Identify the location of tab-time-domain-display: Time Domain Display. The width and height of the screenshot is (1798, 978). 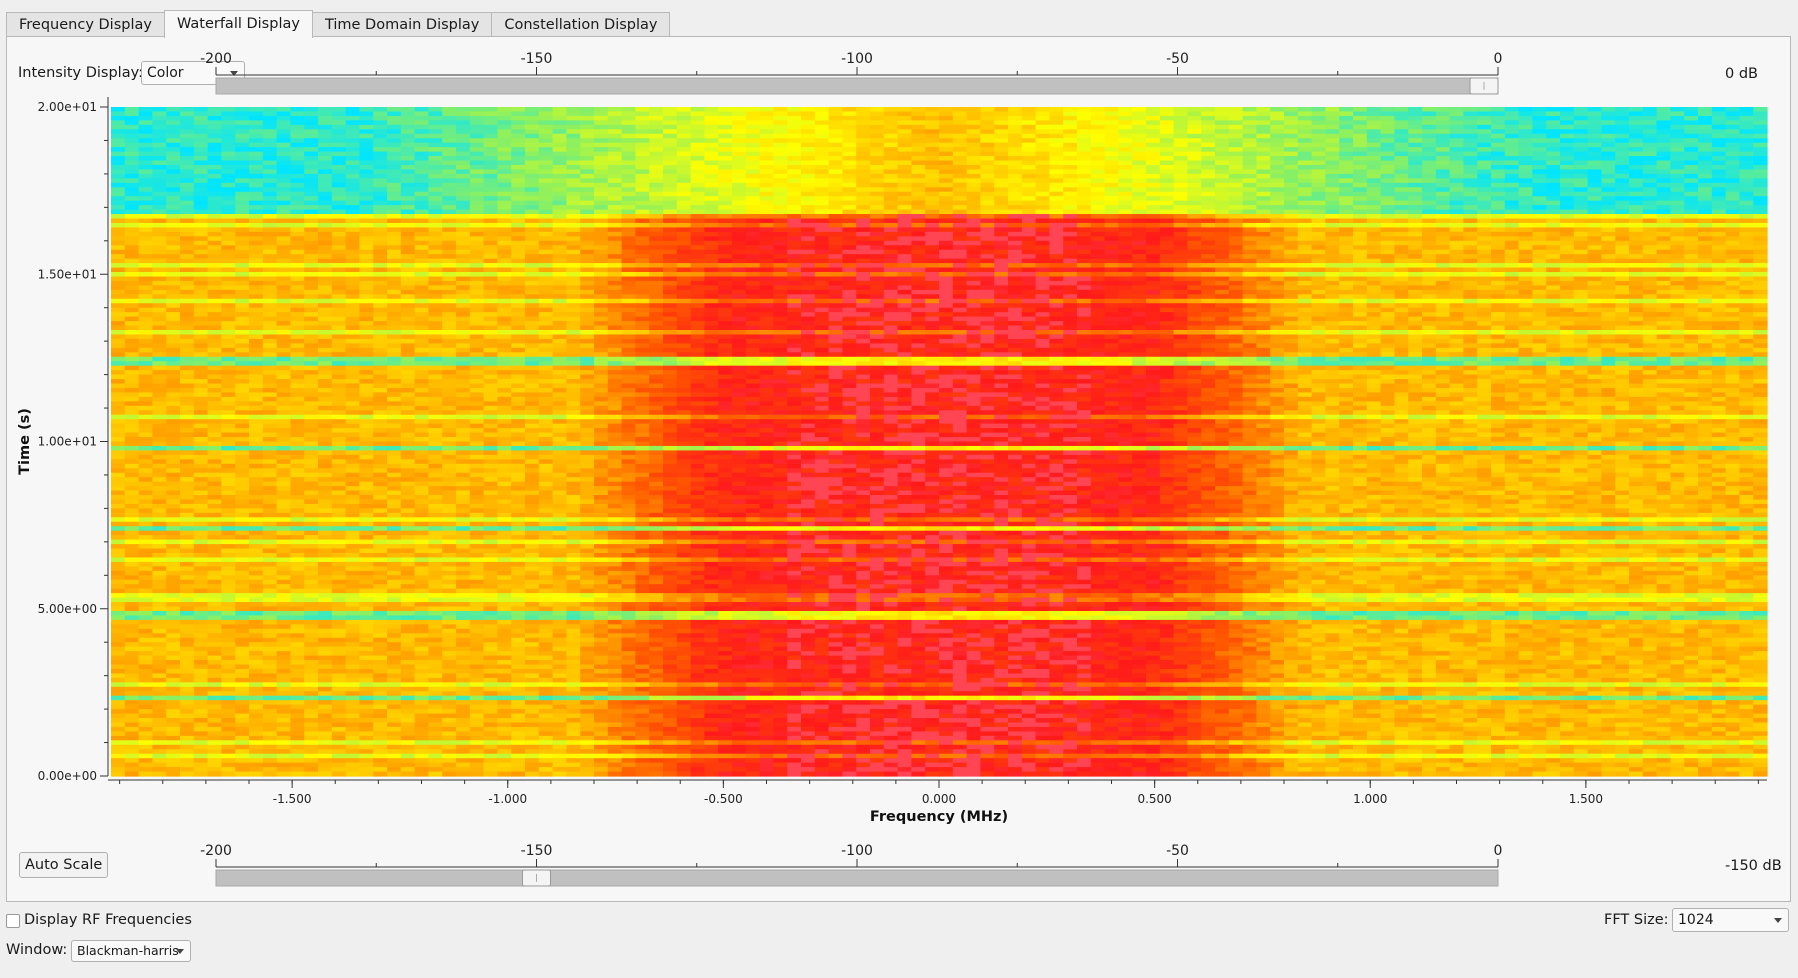
(402, 24).